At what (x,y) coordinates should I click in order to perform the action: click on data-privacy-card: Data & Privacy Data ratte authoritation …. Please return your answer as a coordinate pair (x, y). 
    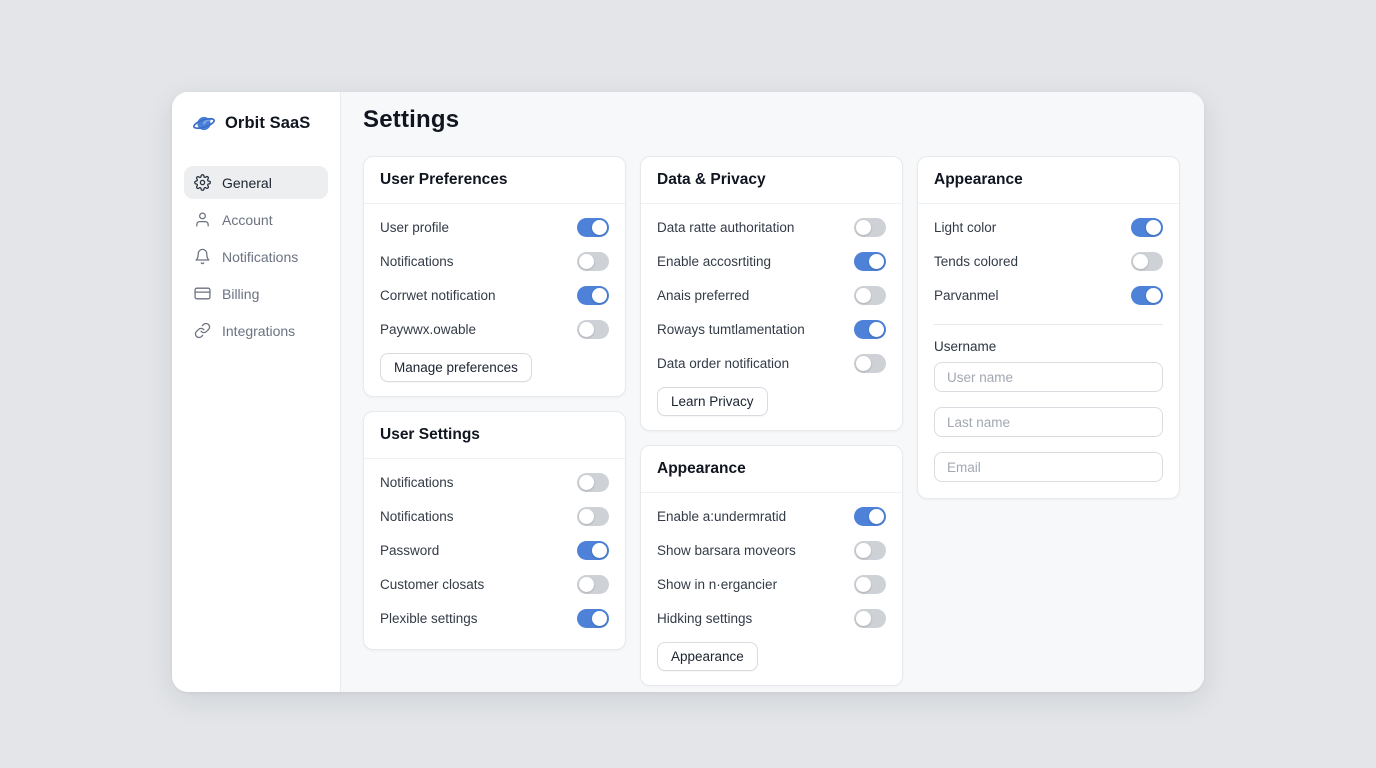
    Looking at the image, I should click on (771, 293).